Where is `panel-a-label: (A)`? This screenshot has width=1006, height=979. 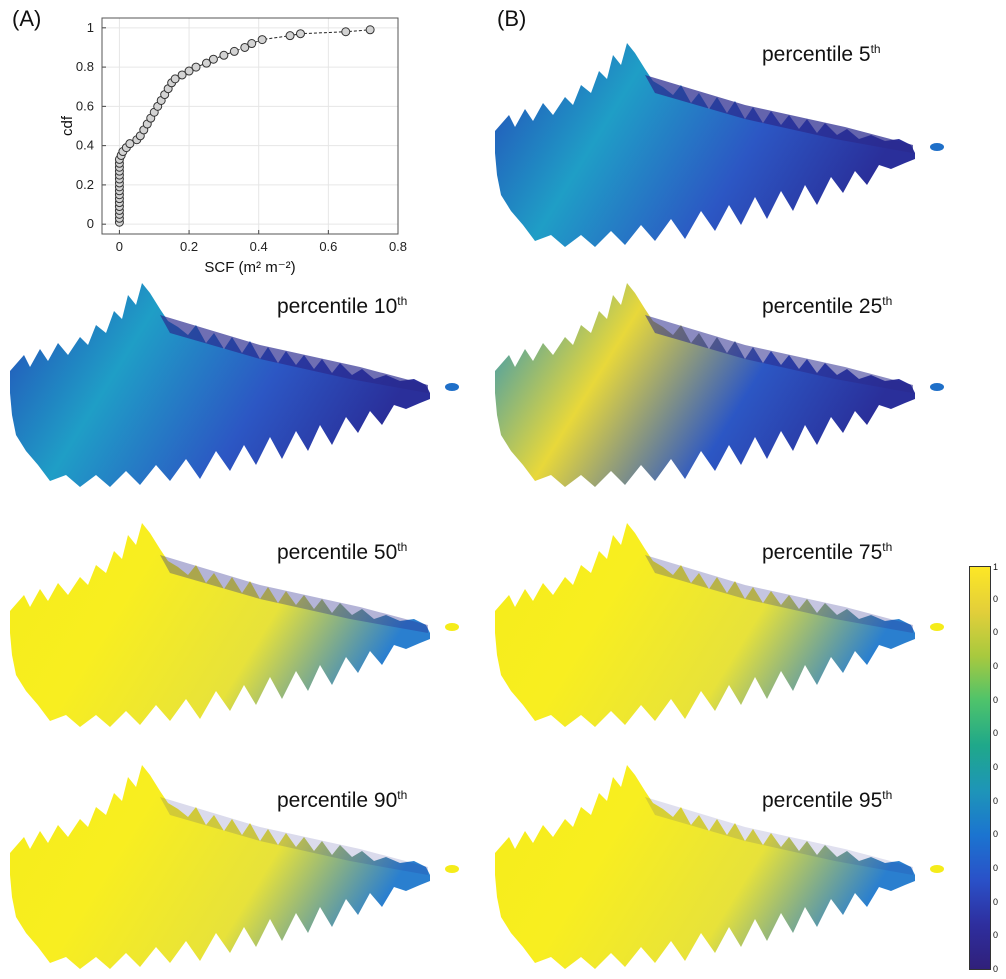 panel-a-label: (A) is located at coordinates (27, 18).